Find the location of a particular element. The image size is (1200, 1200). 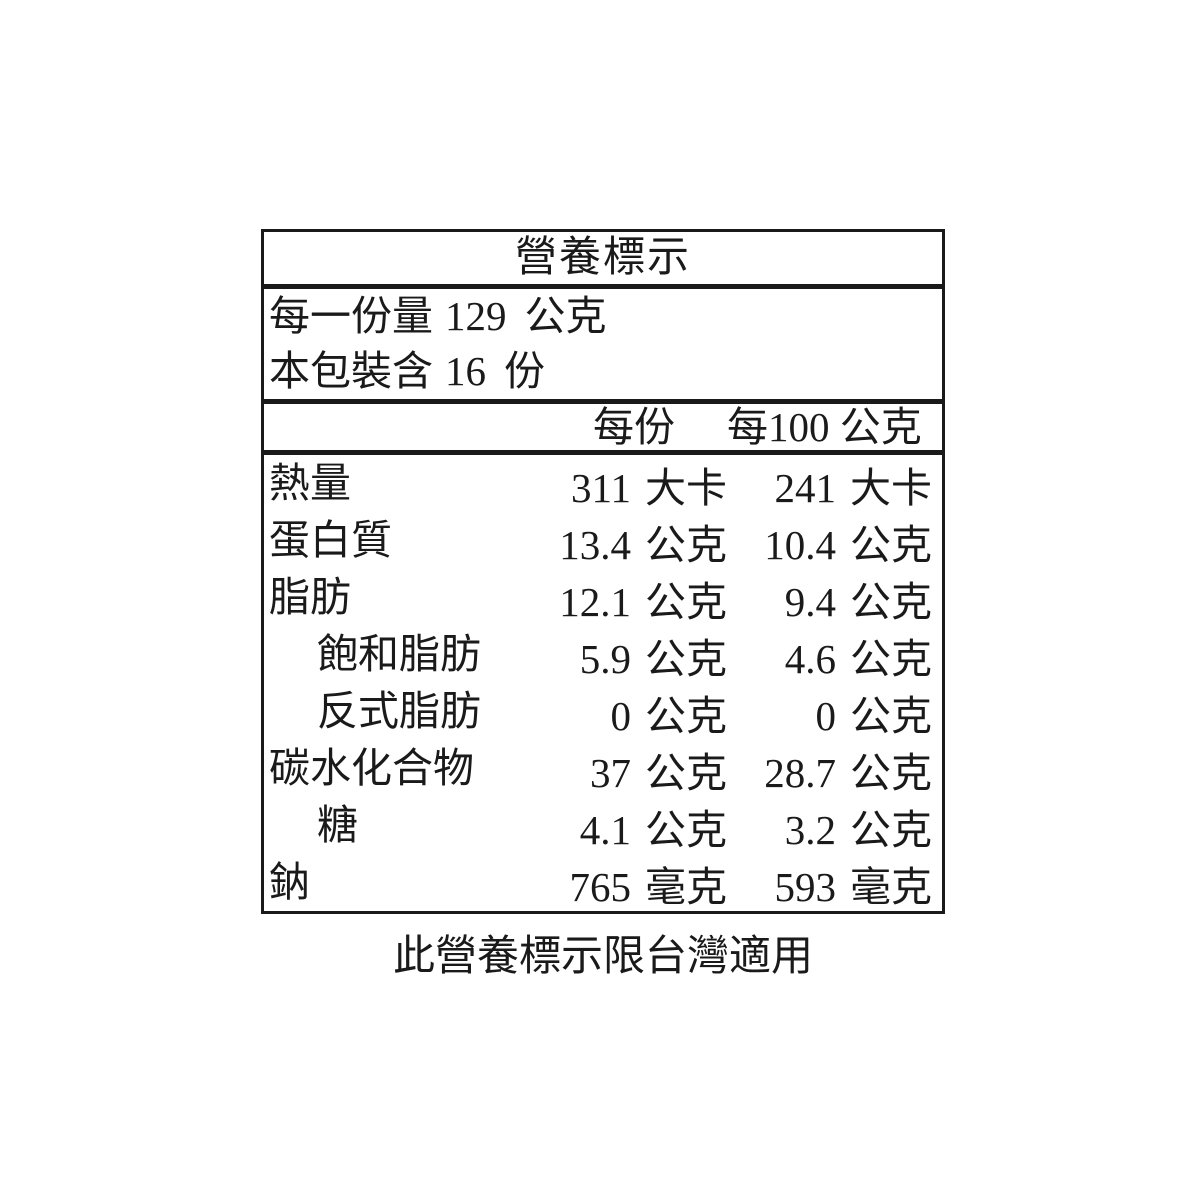

divider-serving is located at coordinates (603, 401).